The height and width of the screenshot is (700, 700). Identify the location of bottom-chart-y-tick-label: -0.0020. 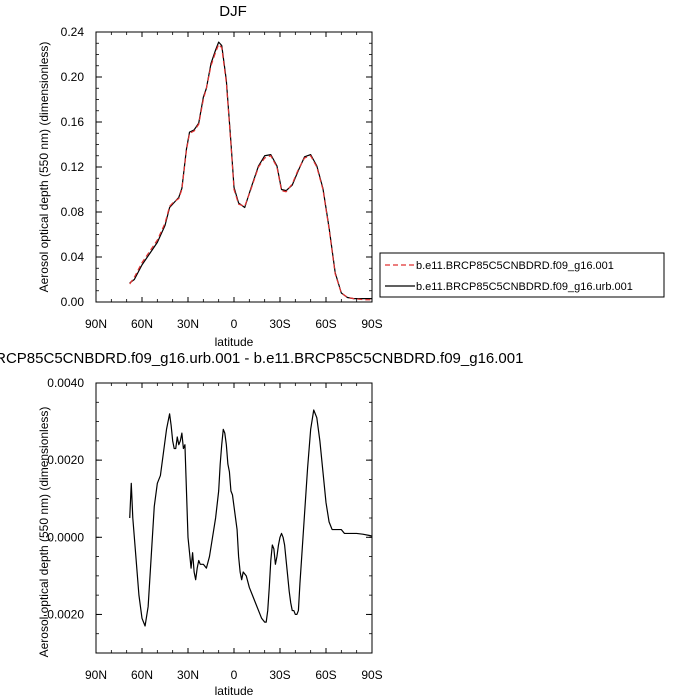
(63, 614).